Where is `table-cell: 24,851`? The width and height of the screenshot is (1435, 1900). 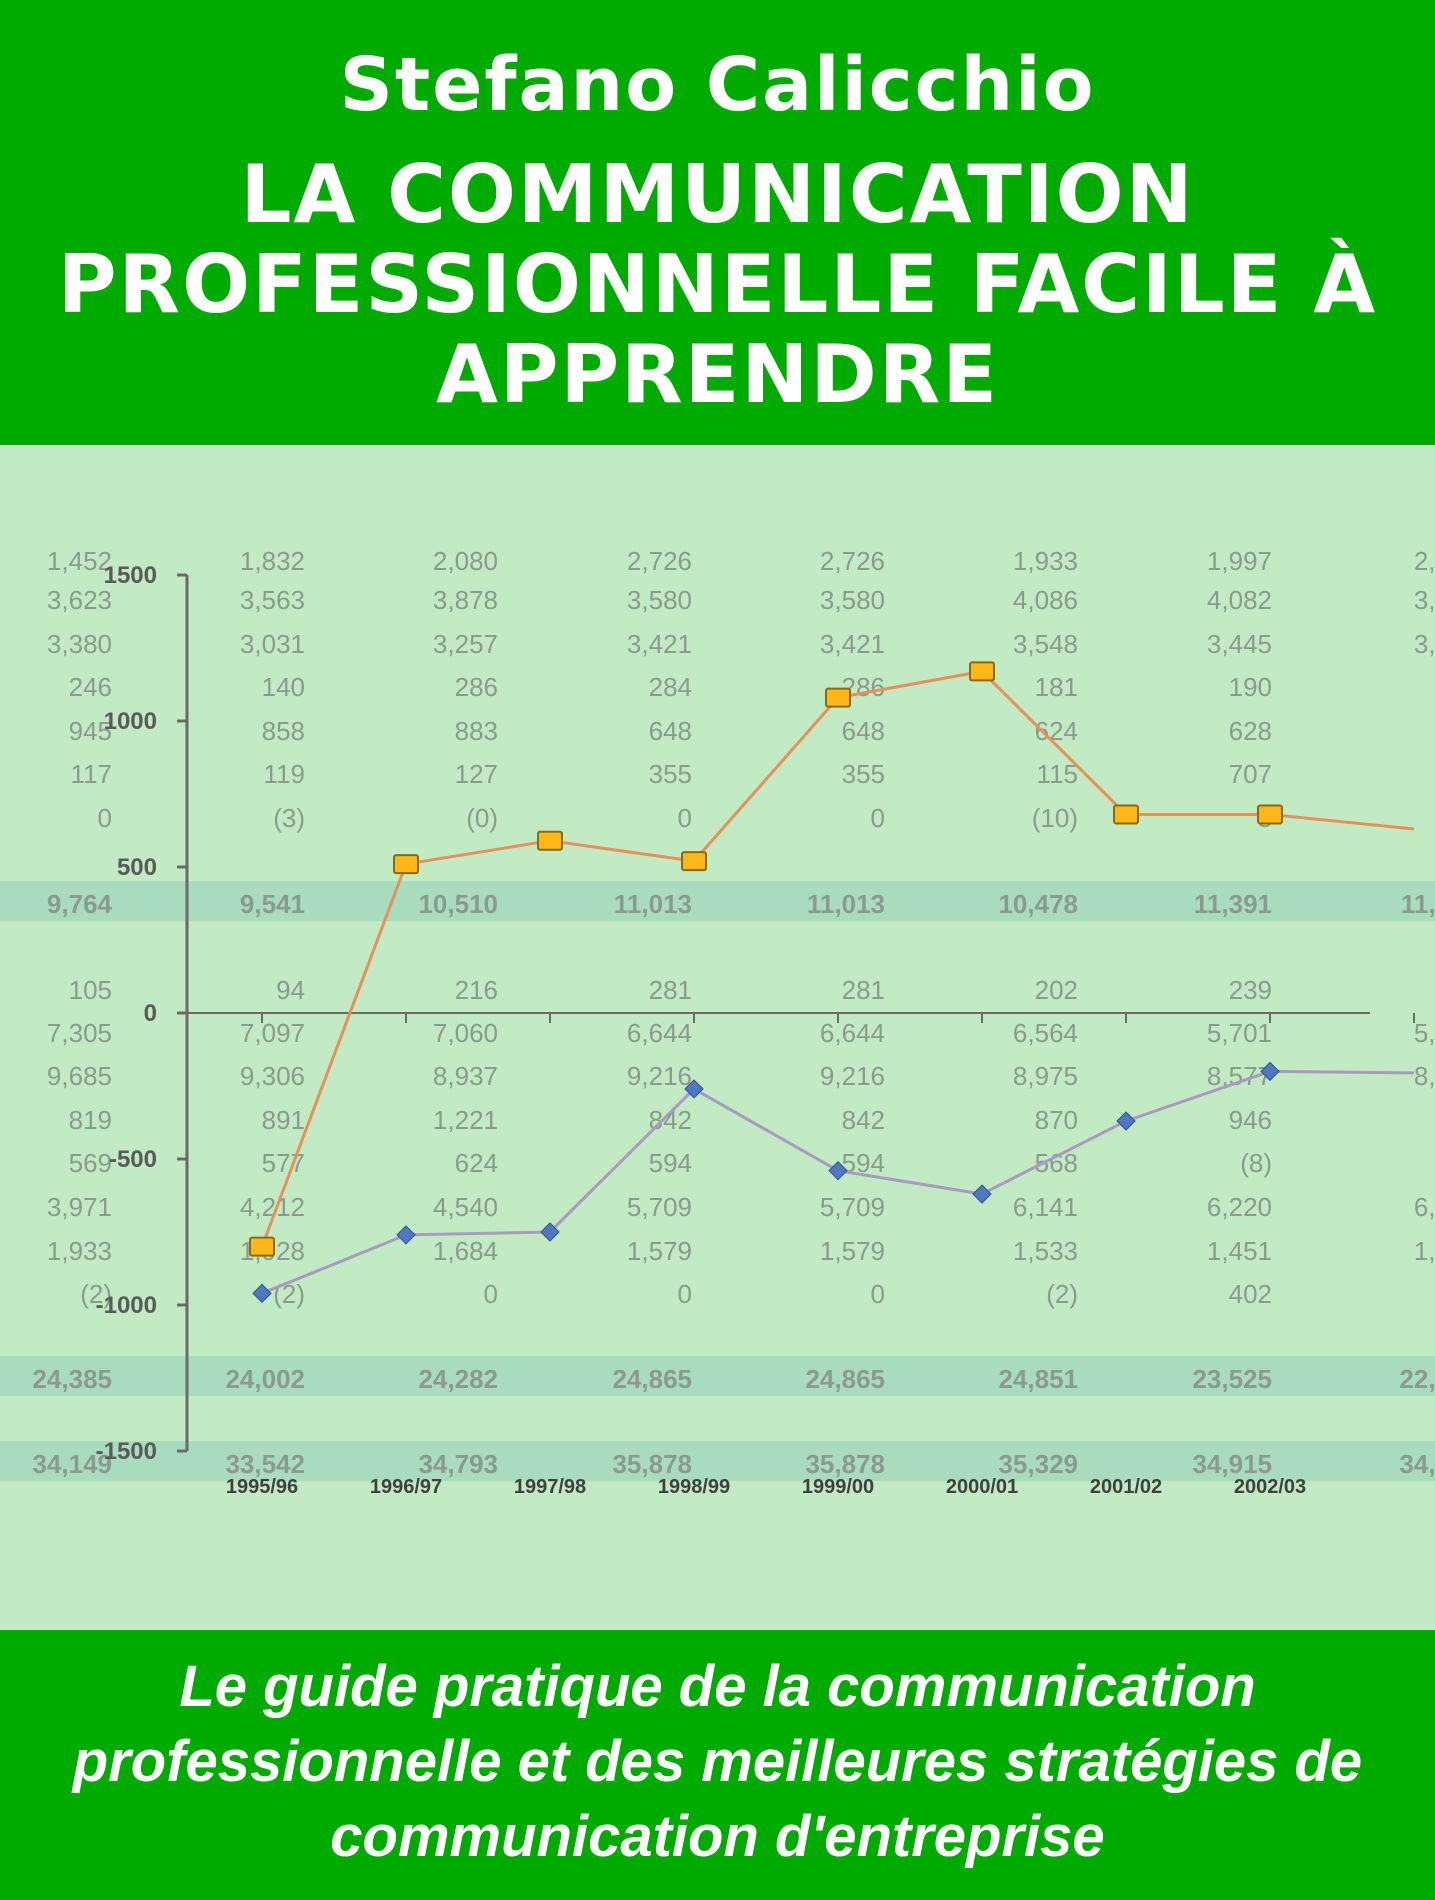 table-cell: 24,851 is located at coordinates (1038, 1379).